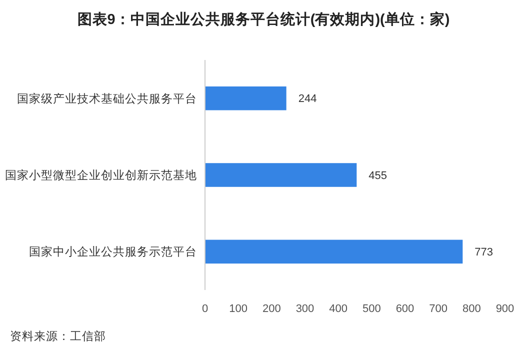  What do you see at coordinates (101, 175) in the screenshot?
I see `y-tick-label: 国家小型微型企业创业创新示范基地` at bounding box center [101, 175].